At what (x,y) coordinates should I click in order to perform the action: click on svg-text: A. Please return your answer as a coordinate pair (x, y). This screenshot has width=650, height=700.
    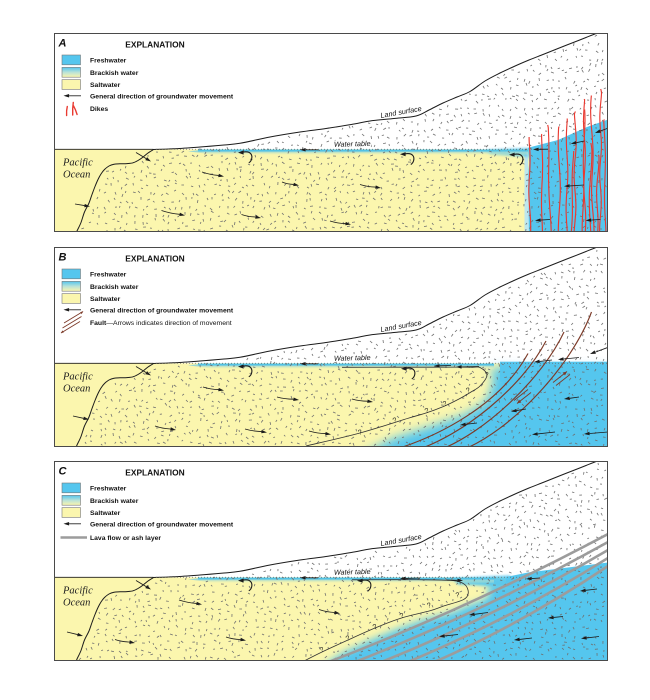
    Looking at the image, I should click on (62, 44).